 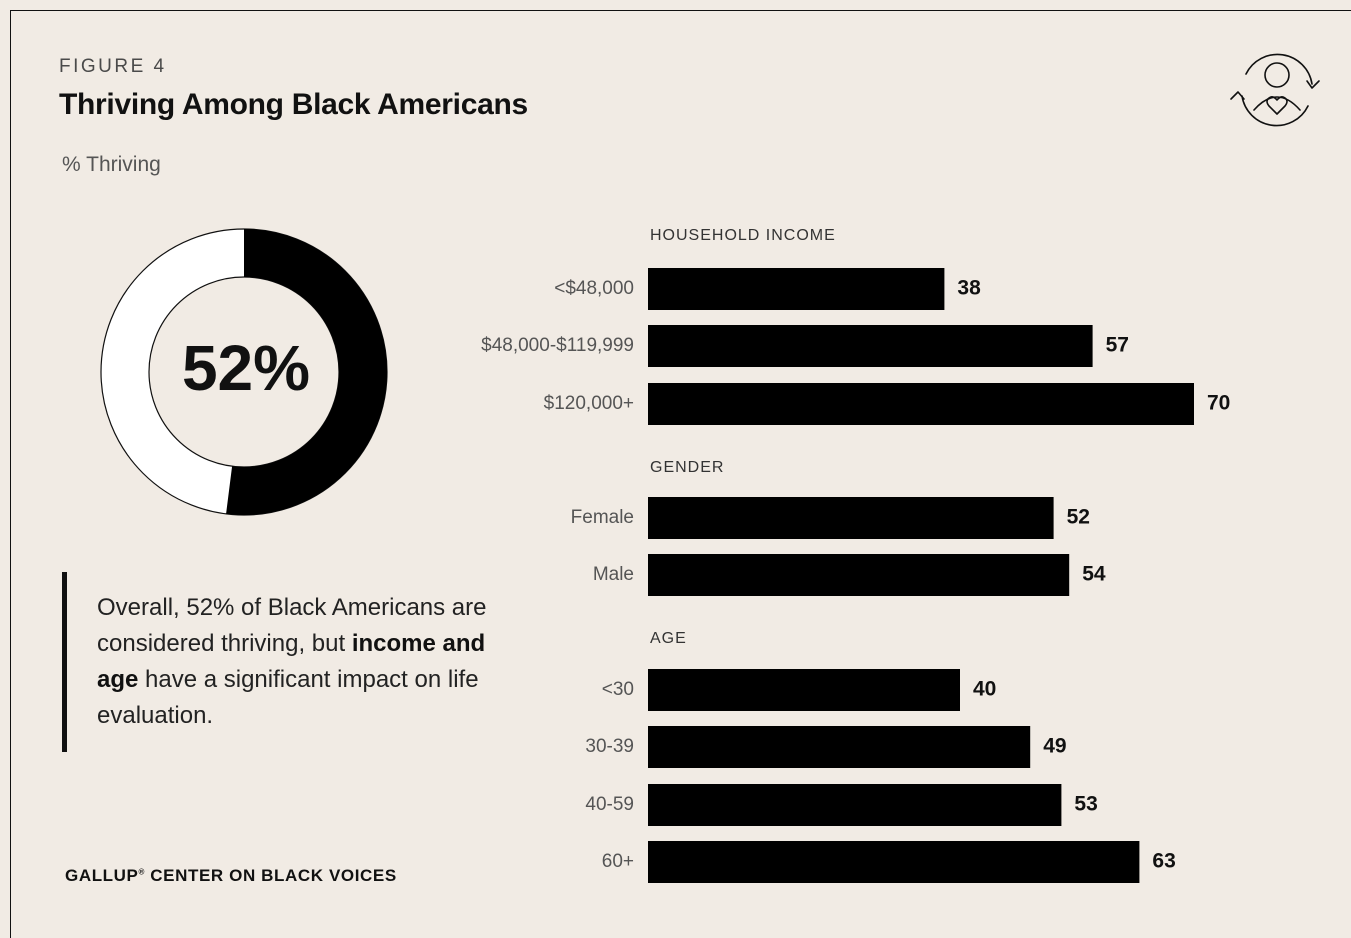 I want to click on bar-value-label: 54, so click(x=1094, y=574).